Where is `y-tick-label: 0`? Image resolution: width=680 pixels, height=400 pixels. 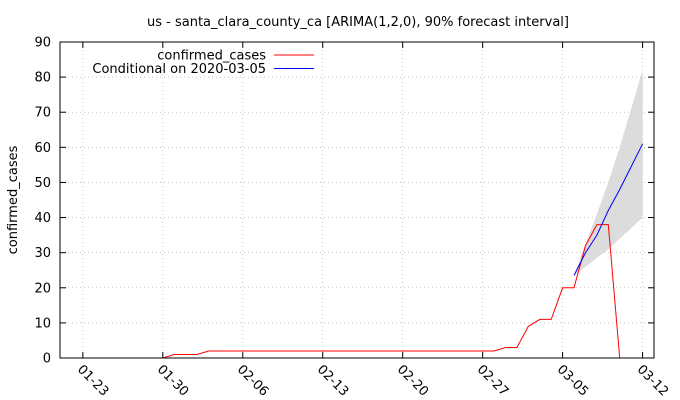
y-tick-label: 0 is located at coordinates (47, 359).